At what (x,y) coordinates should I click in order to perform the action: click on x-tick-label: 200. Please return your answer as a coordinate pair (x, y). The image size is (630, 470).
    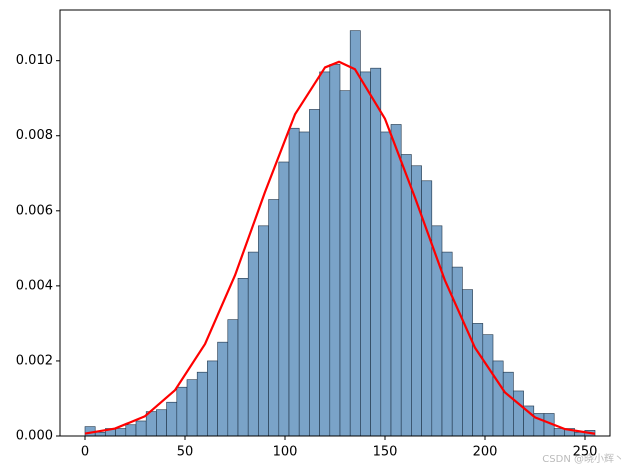
    Looking at the image, I should click on (485, 452).